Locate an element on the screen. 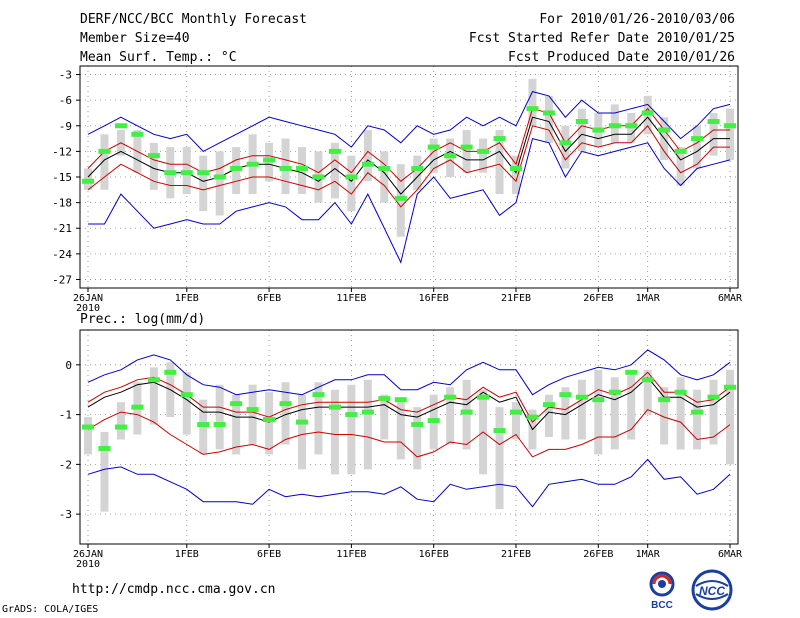  series-lower is located at coordinates (408, 166).